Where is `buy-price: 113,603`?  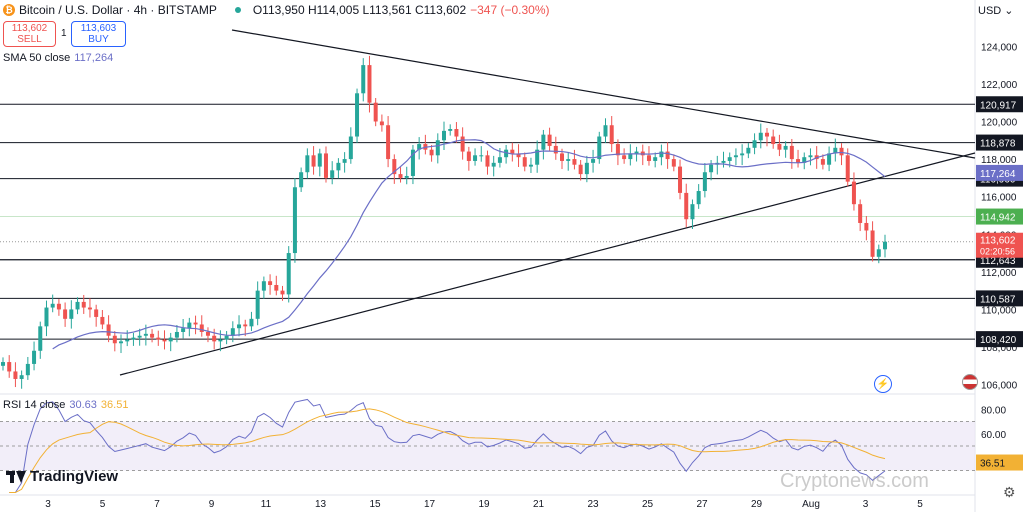
buy-price: 113,603 is located at coordinates (98, 28).